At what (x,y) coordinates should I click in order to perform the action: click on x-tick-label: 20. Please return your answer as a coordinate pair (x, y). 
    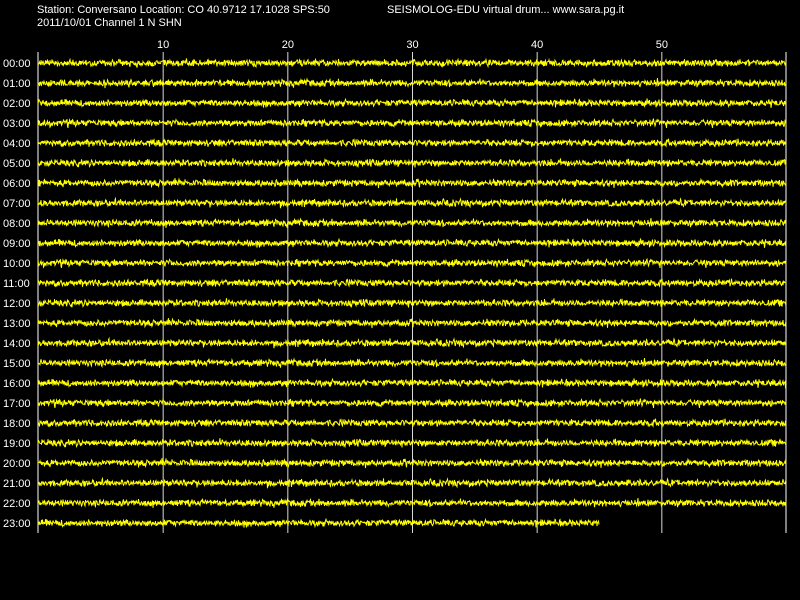
    Looking at the image, I should click on (288, 45).